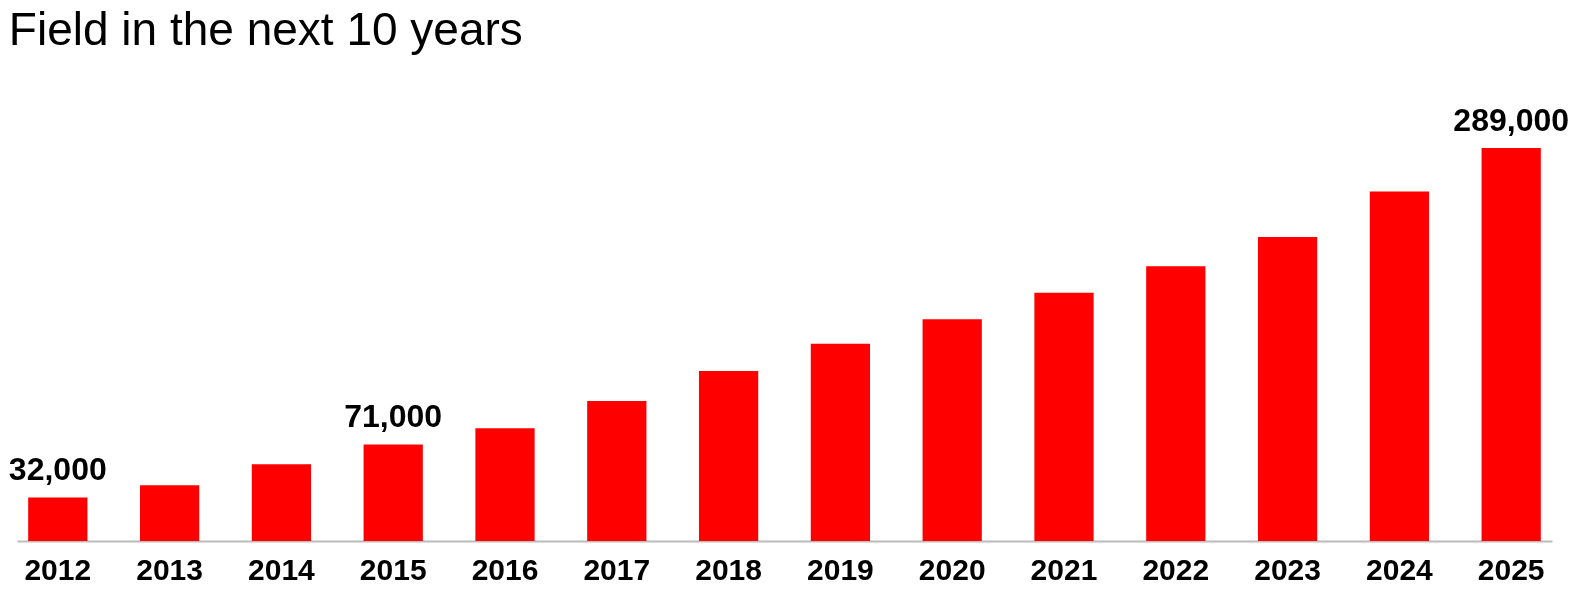 The height and width of the screenshot is (595, 1578). What do you see at coordinates (617, 569) in the screenshot?
I see `x-tick-label: 2017` at bounding box center [617, 569].